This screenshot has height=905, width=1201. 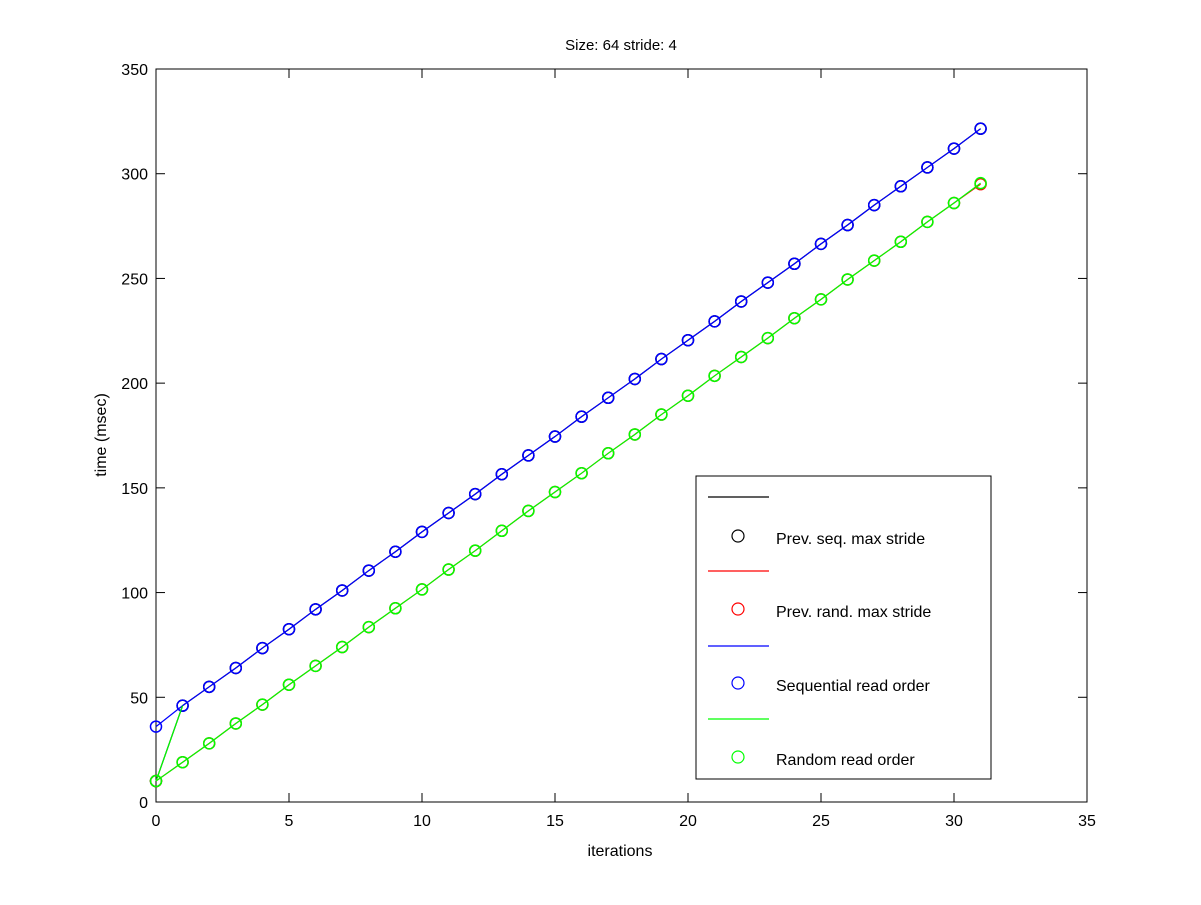 What do you see at coordinates (422, 821) in the screenshot?
I see `x-tick-label: 10` at bounding box center [422, 821].